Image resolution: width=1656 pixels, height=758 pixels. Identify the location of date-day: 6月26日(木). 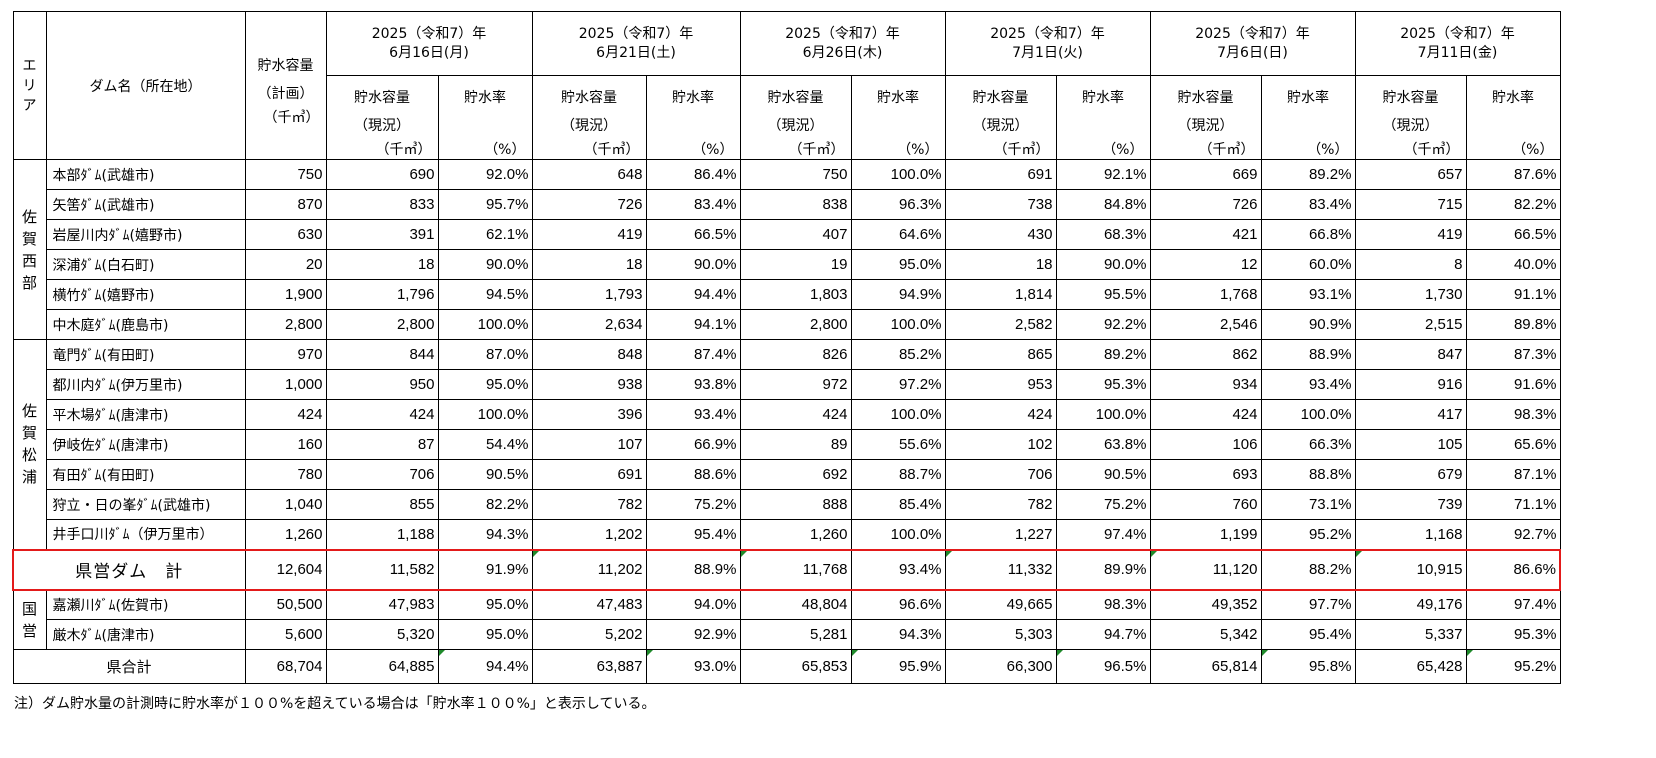
(842, 52).